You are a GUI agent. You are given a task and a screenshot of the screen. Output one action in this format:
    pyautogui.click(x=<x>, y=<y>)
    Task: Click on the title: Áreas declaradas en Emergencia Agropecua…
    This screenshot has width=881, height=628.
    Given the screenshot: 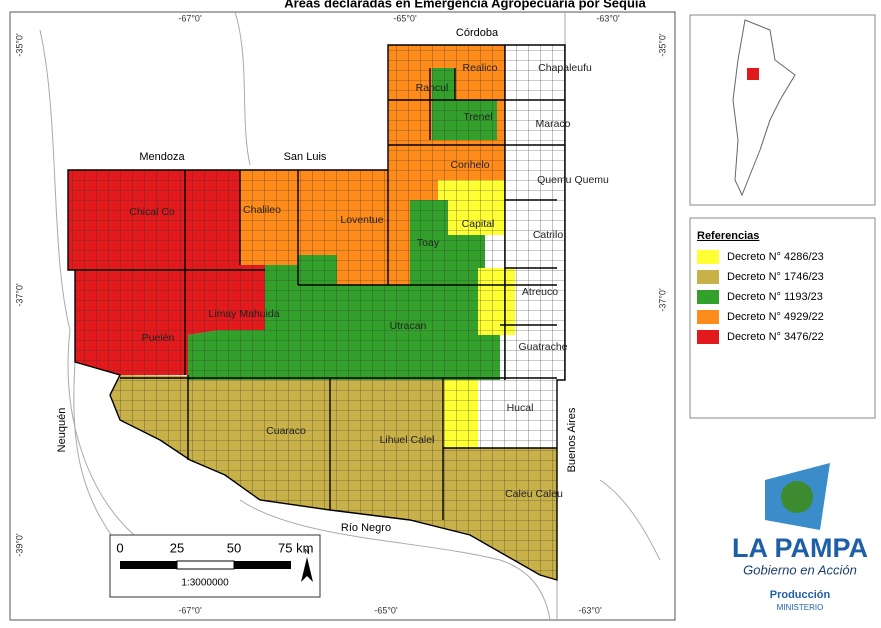 What is the action you would take?
    pyautogui.click(x=465, y=5)
    